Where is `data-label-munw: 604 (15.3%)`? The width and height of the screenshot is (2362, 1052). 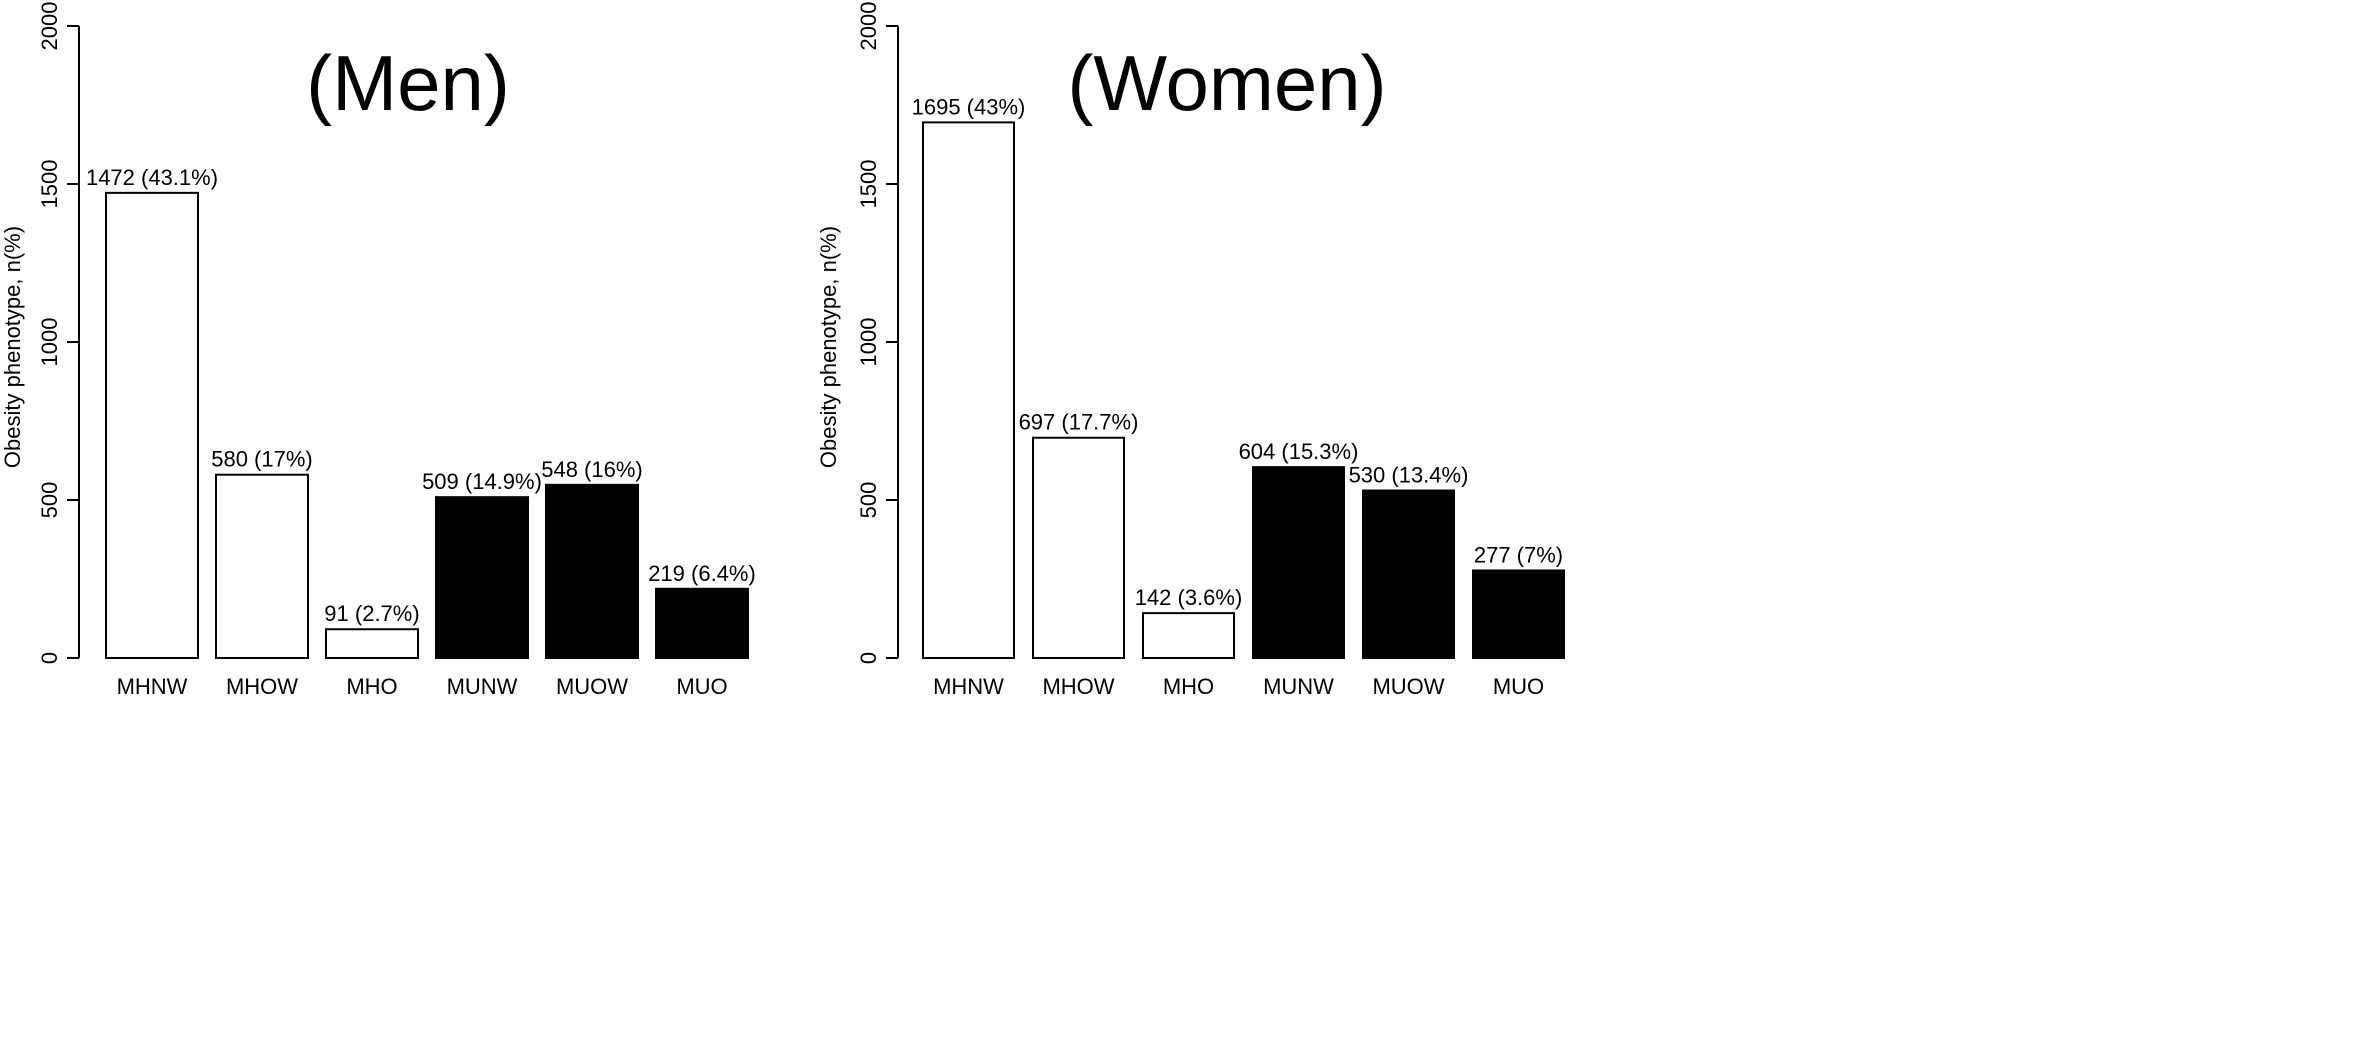 data-label-munw: 604 (15.3%) is located at coordinates (1299, 451).